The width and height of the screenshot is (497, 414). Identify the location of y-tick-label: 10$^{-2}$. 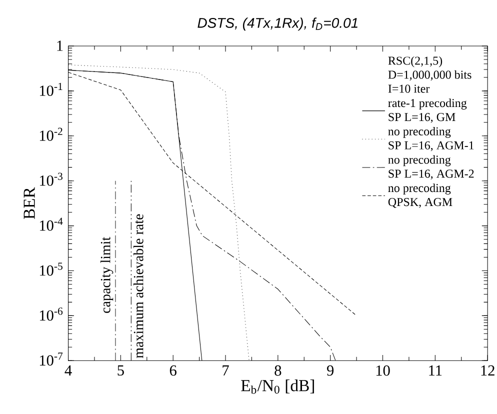
(51, 134).